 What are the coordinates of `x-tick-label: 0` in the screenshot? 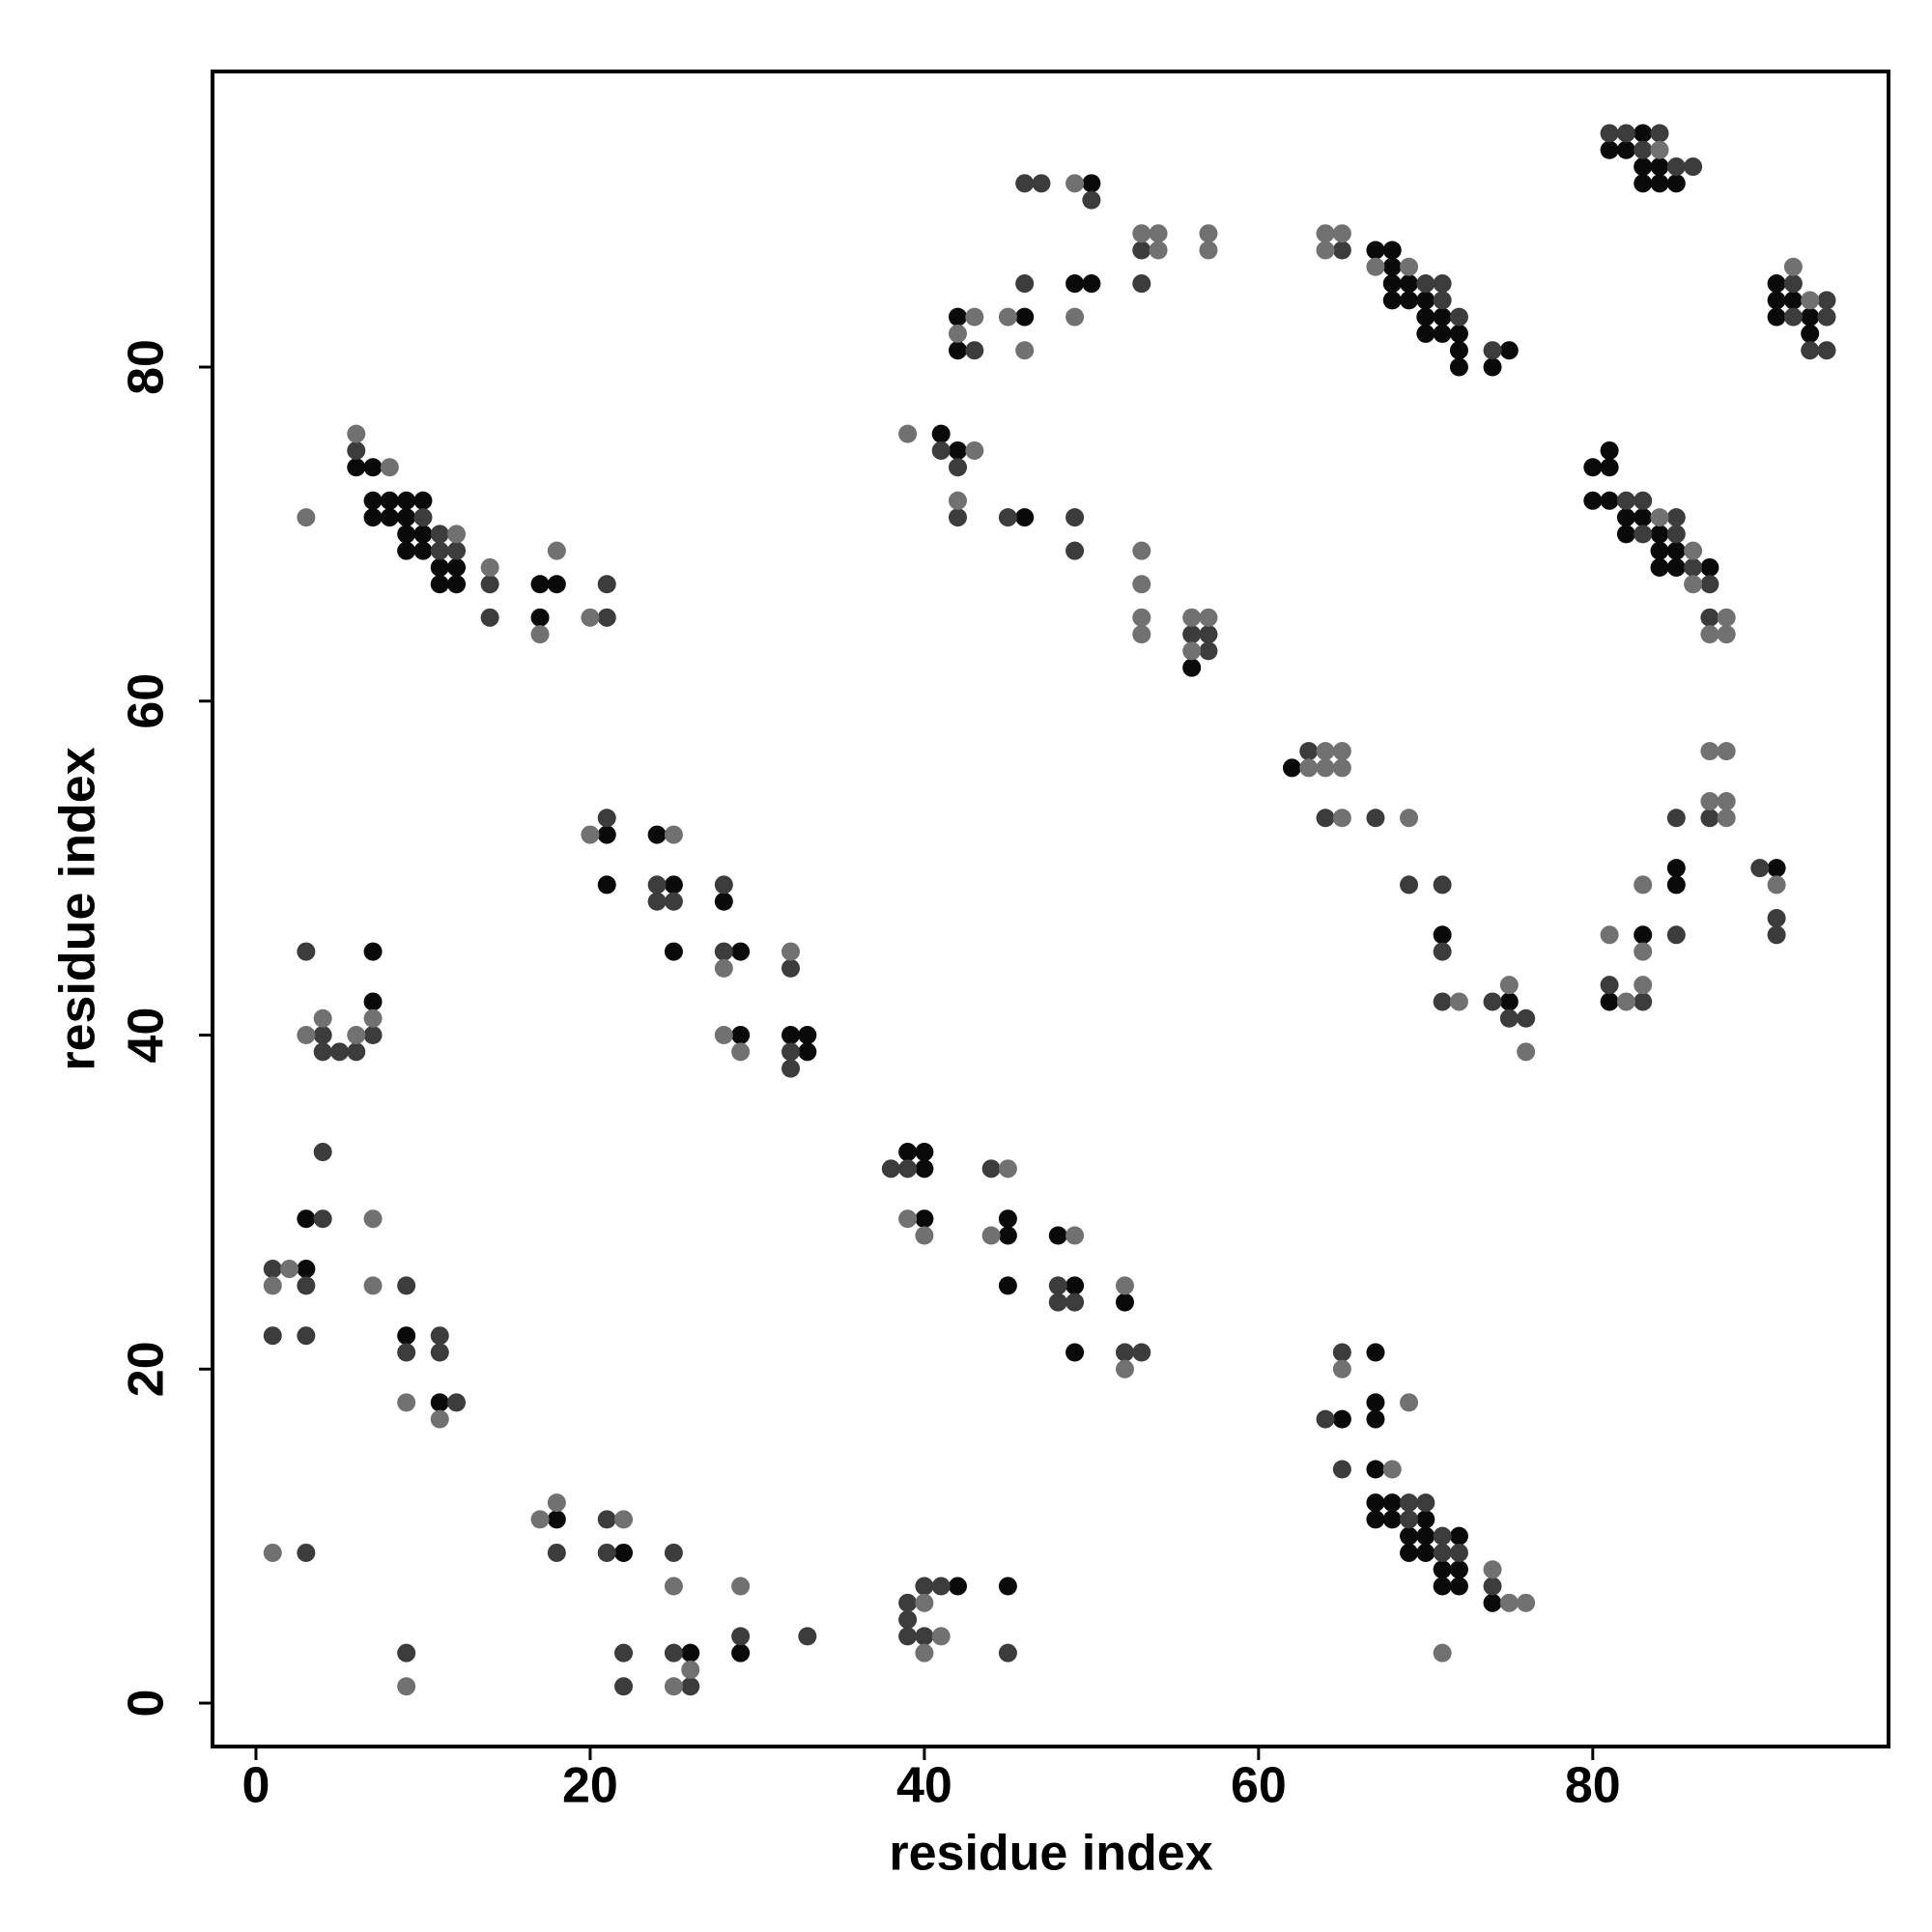 It's located at (256, 1786).